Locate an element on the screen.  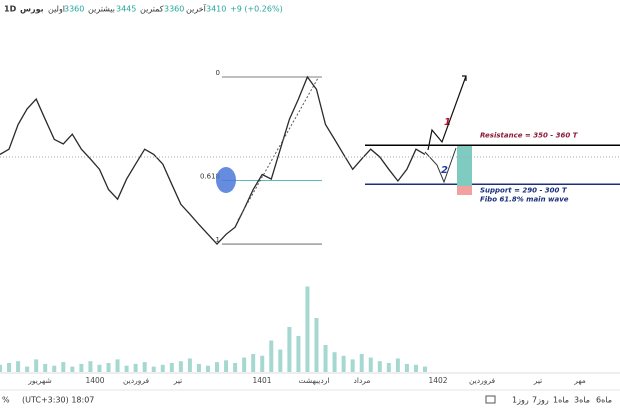
stat: کمترین is located at coordinates (152, 9).